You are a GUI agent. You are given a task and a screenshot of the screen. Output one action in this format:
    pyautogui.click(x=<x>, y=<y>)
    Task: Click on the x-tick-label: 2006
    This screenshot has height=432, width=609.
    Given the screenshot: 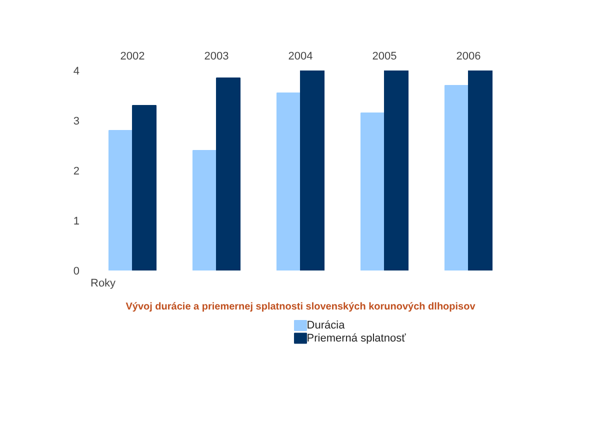 What is the action you would take?
    pyautogui.click(x=468, y=56)
    